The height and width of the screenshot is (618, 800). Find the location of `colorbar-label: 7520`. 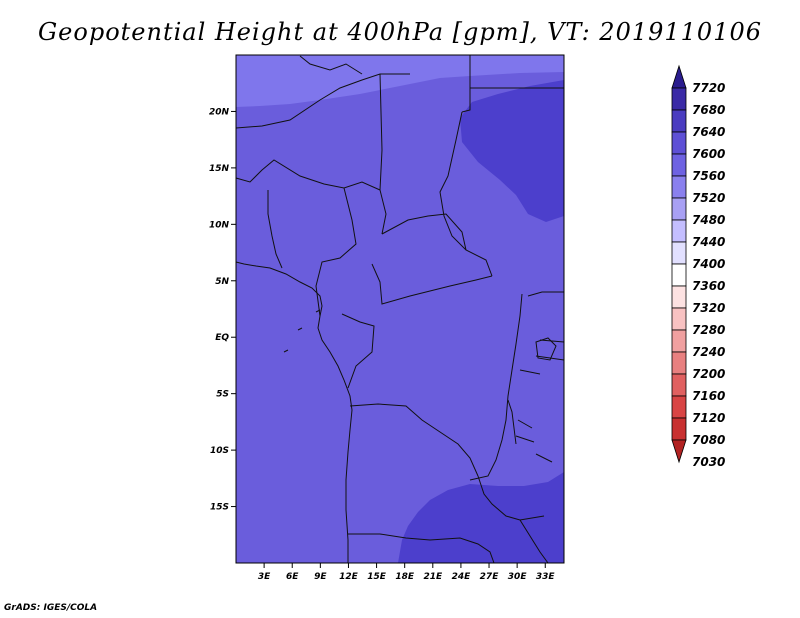

colorbar-label: 7520 is located at coordinates (708, 198).